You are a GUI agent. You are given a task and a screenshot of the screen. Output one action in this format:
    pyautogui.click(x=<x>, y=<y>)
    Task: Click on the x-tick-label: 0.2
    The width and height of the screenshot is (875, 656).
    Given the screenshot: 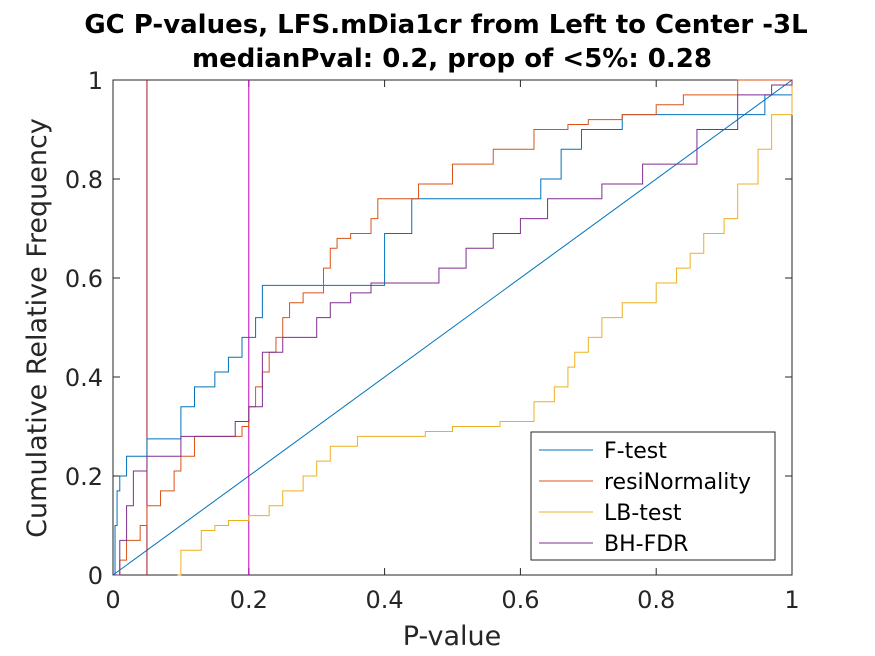 What is the action you would take?
    pyautogui.click(x=249, y=600)
    